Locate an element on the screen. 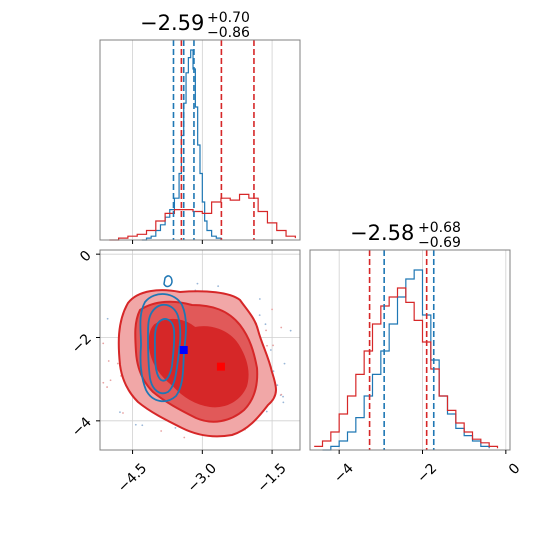  contour-island is located at coordinates (168, 281).